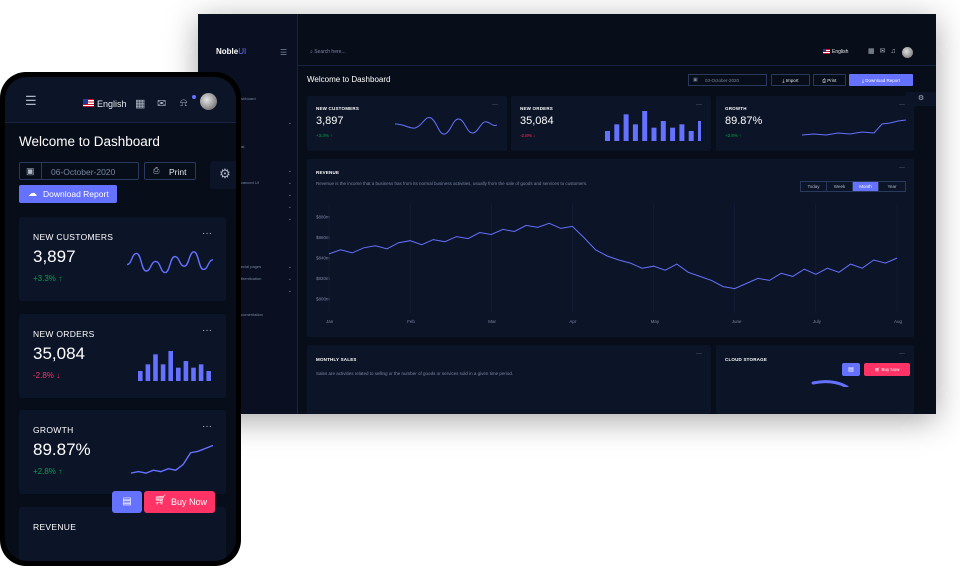  Describe the element at coordinates (41, 171) in the screenshot. I see `divider` at that location.